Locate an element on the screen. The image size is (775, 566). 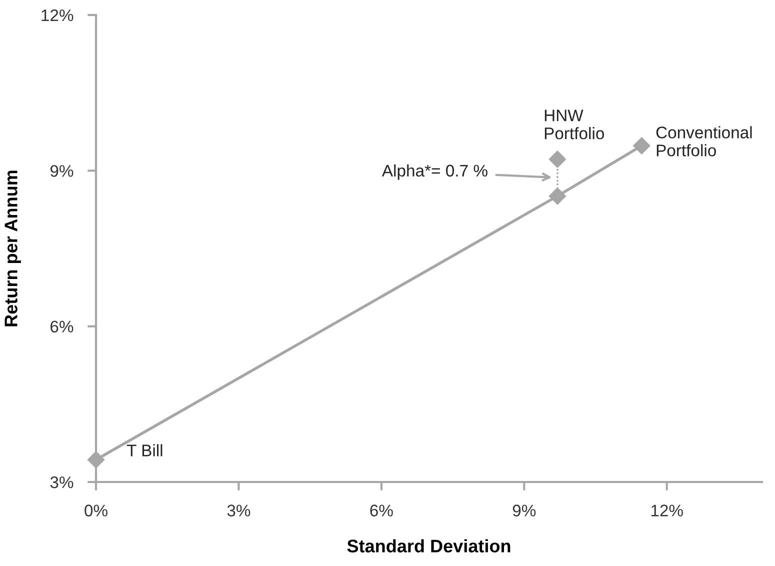
x-tick-label: 0% is located at coordinates (96, 510).